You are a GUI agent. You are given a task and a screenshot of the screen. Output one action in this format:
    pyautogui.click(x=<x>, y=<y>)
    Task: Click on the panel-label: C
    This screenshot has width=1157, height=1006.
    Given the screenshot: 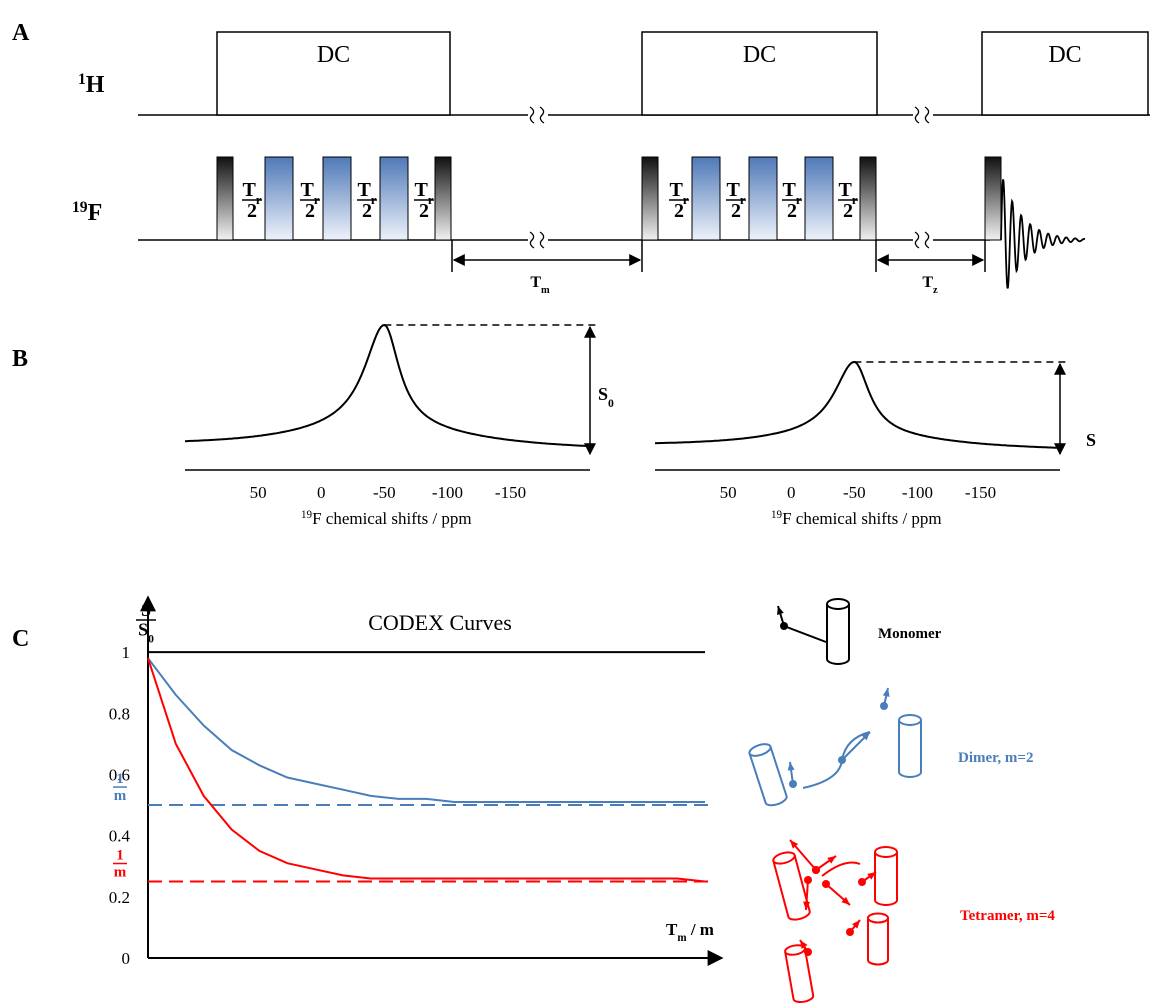 What is the action you would take?
    pyautogui.click(x=20, y=639)
    